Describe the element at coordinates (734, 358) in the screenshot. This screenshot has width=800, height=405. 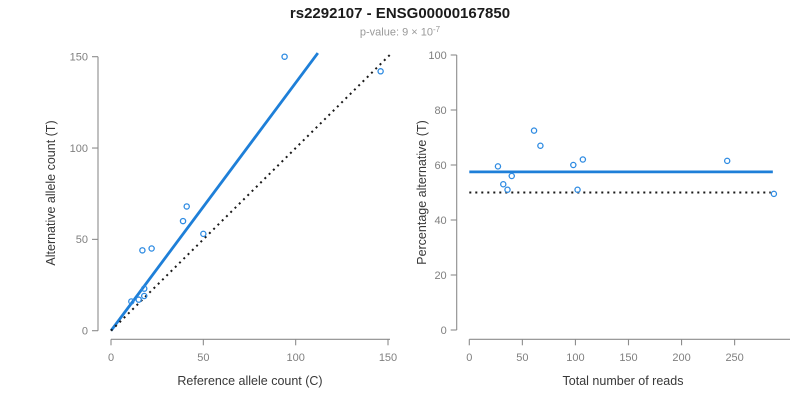
I see `x-tick-label: 250` at that location.